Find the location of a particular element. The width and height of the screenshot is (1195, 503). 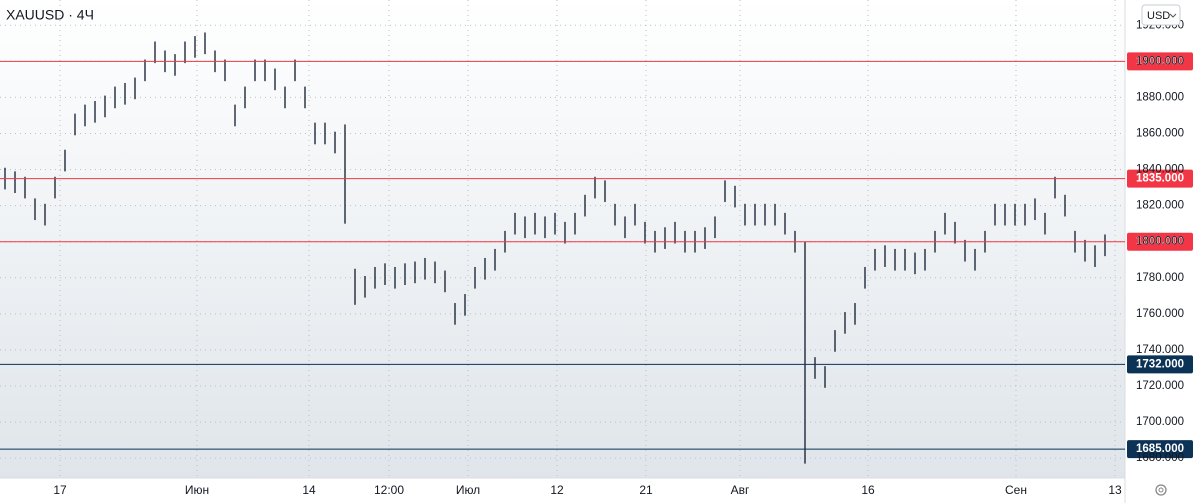

x-tick-label: 13 is located at coordinates (1115, 490).